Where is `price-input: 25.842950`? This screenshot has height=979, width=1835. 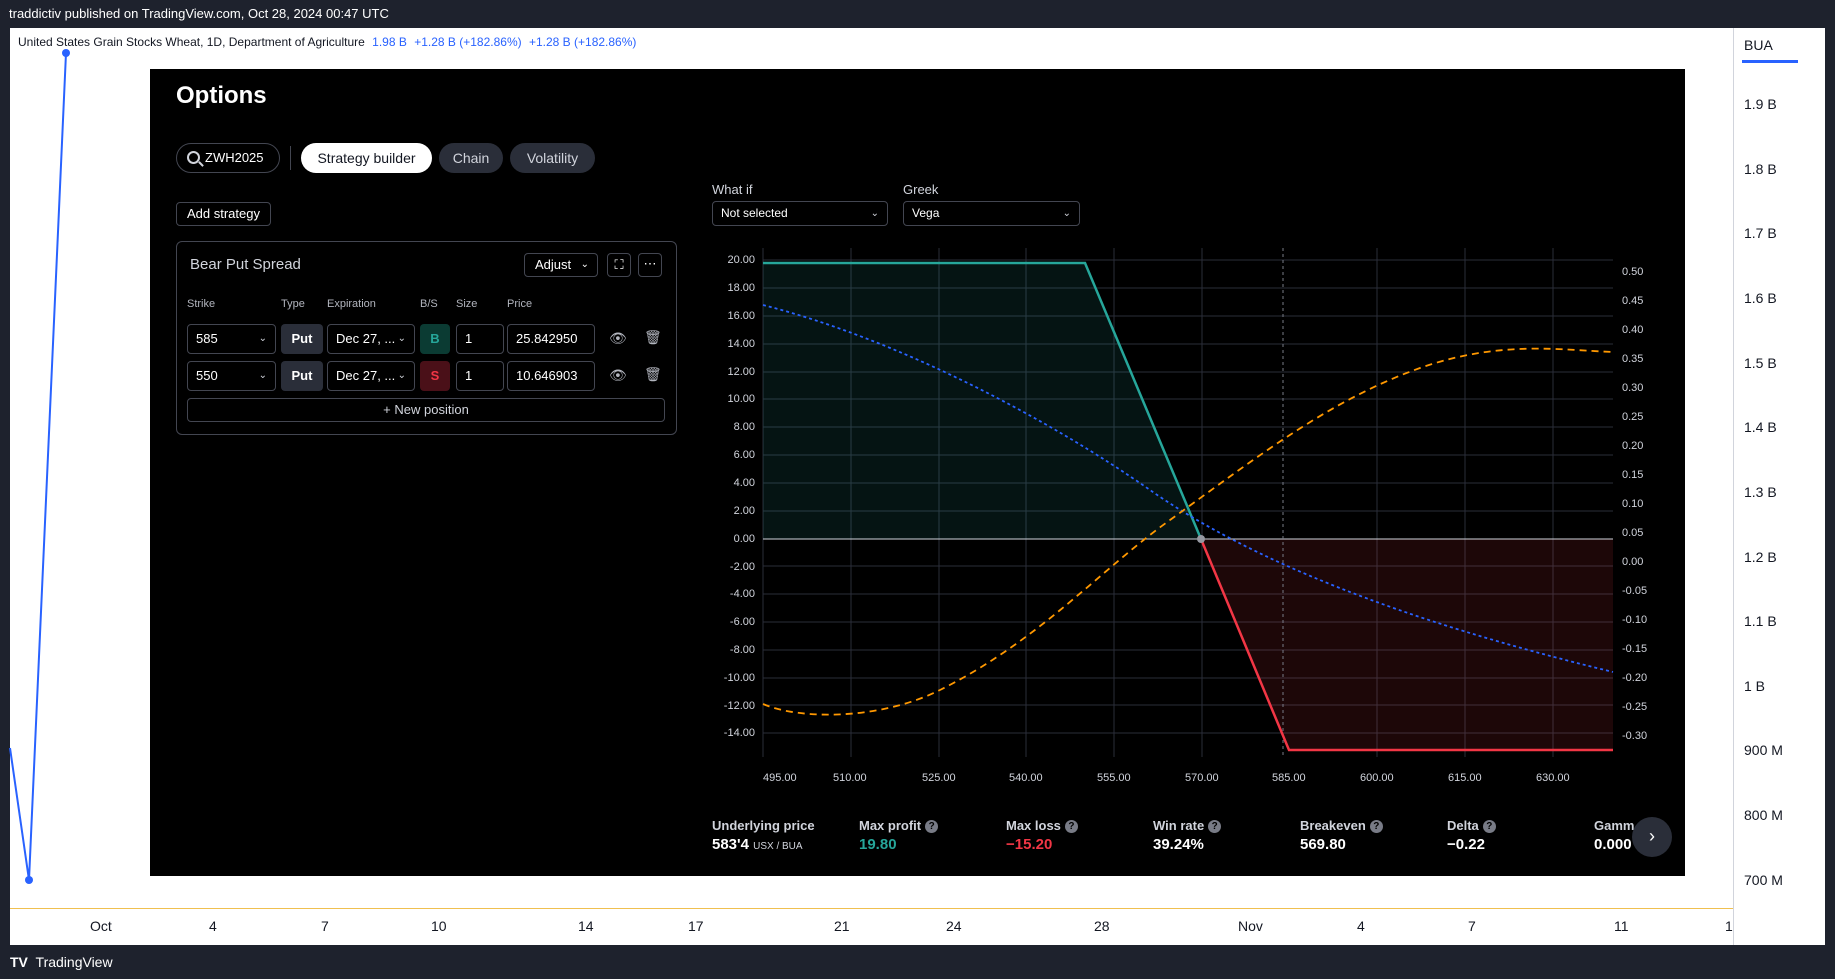
price-input: 25.842950 is located at coordinates (551, 339).